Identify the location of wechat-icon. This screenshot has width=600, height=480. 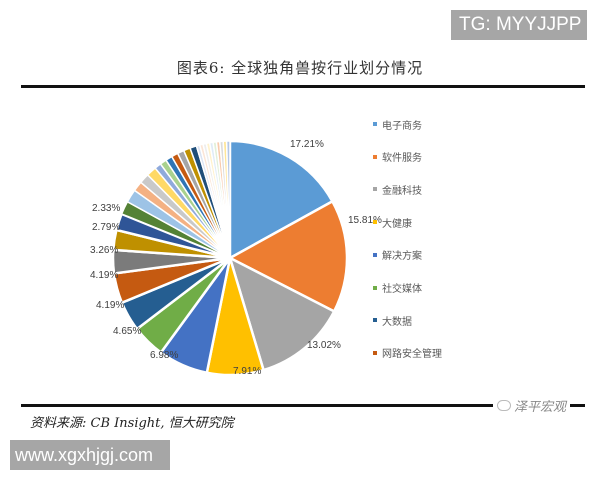
(504, 405).